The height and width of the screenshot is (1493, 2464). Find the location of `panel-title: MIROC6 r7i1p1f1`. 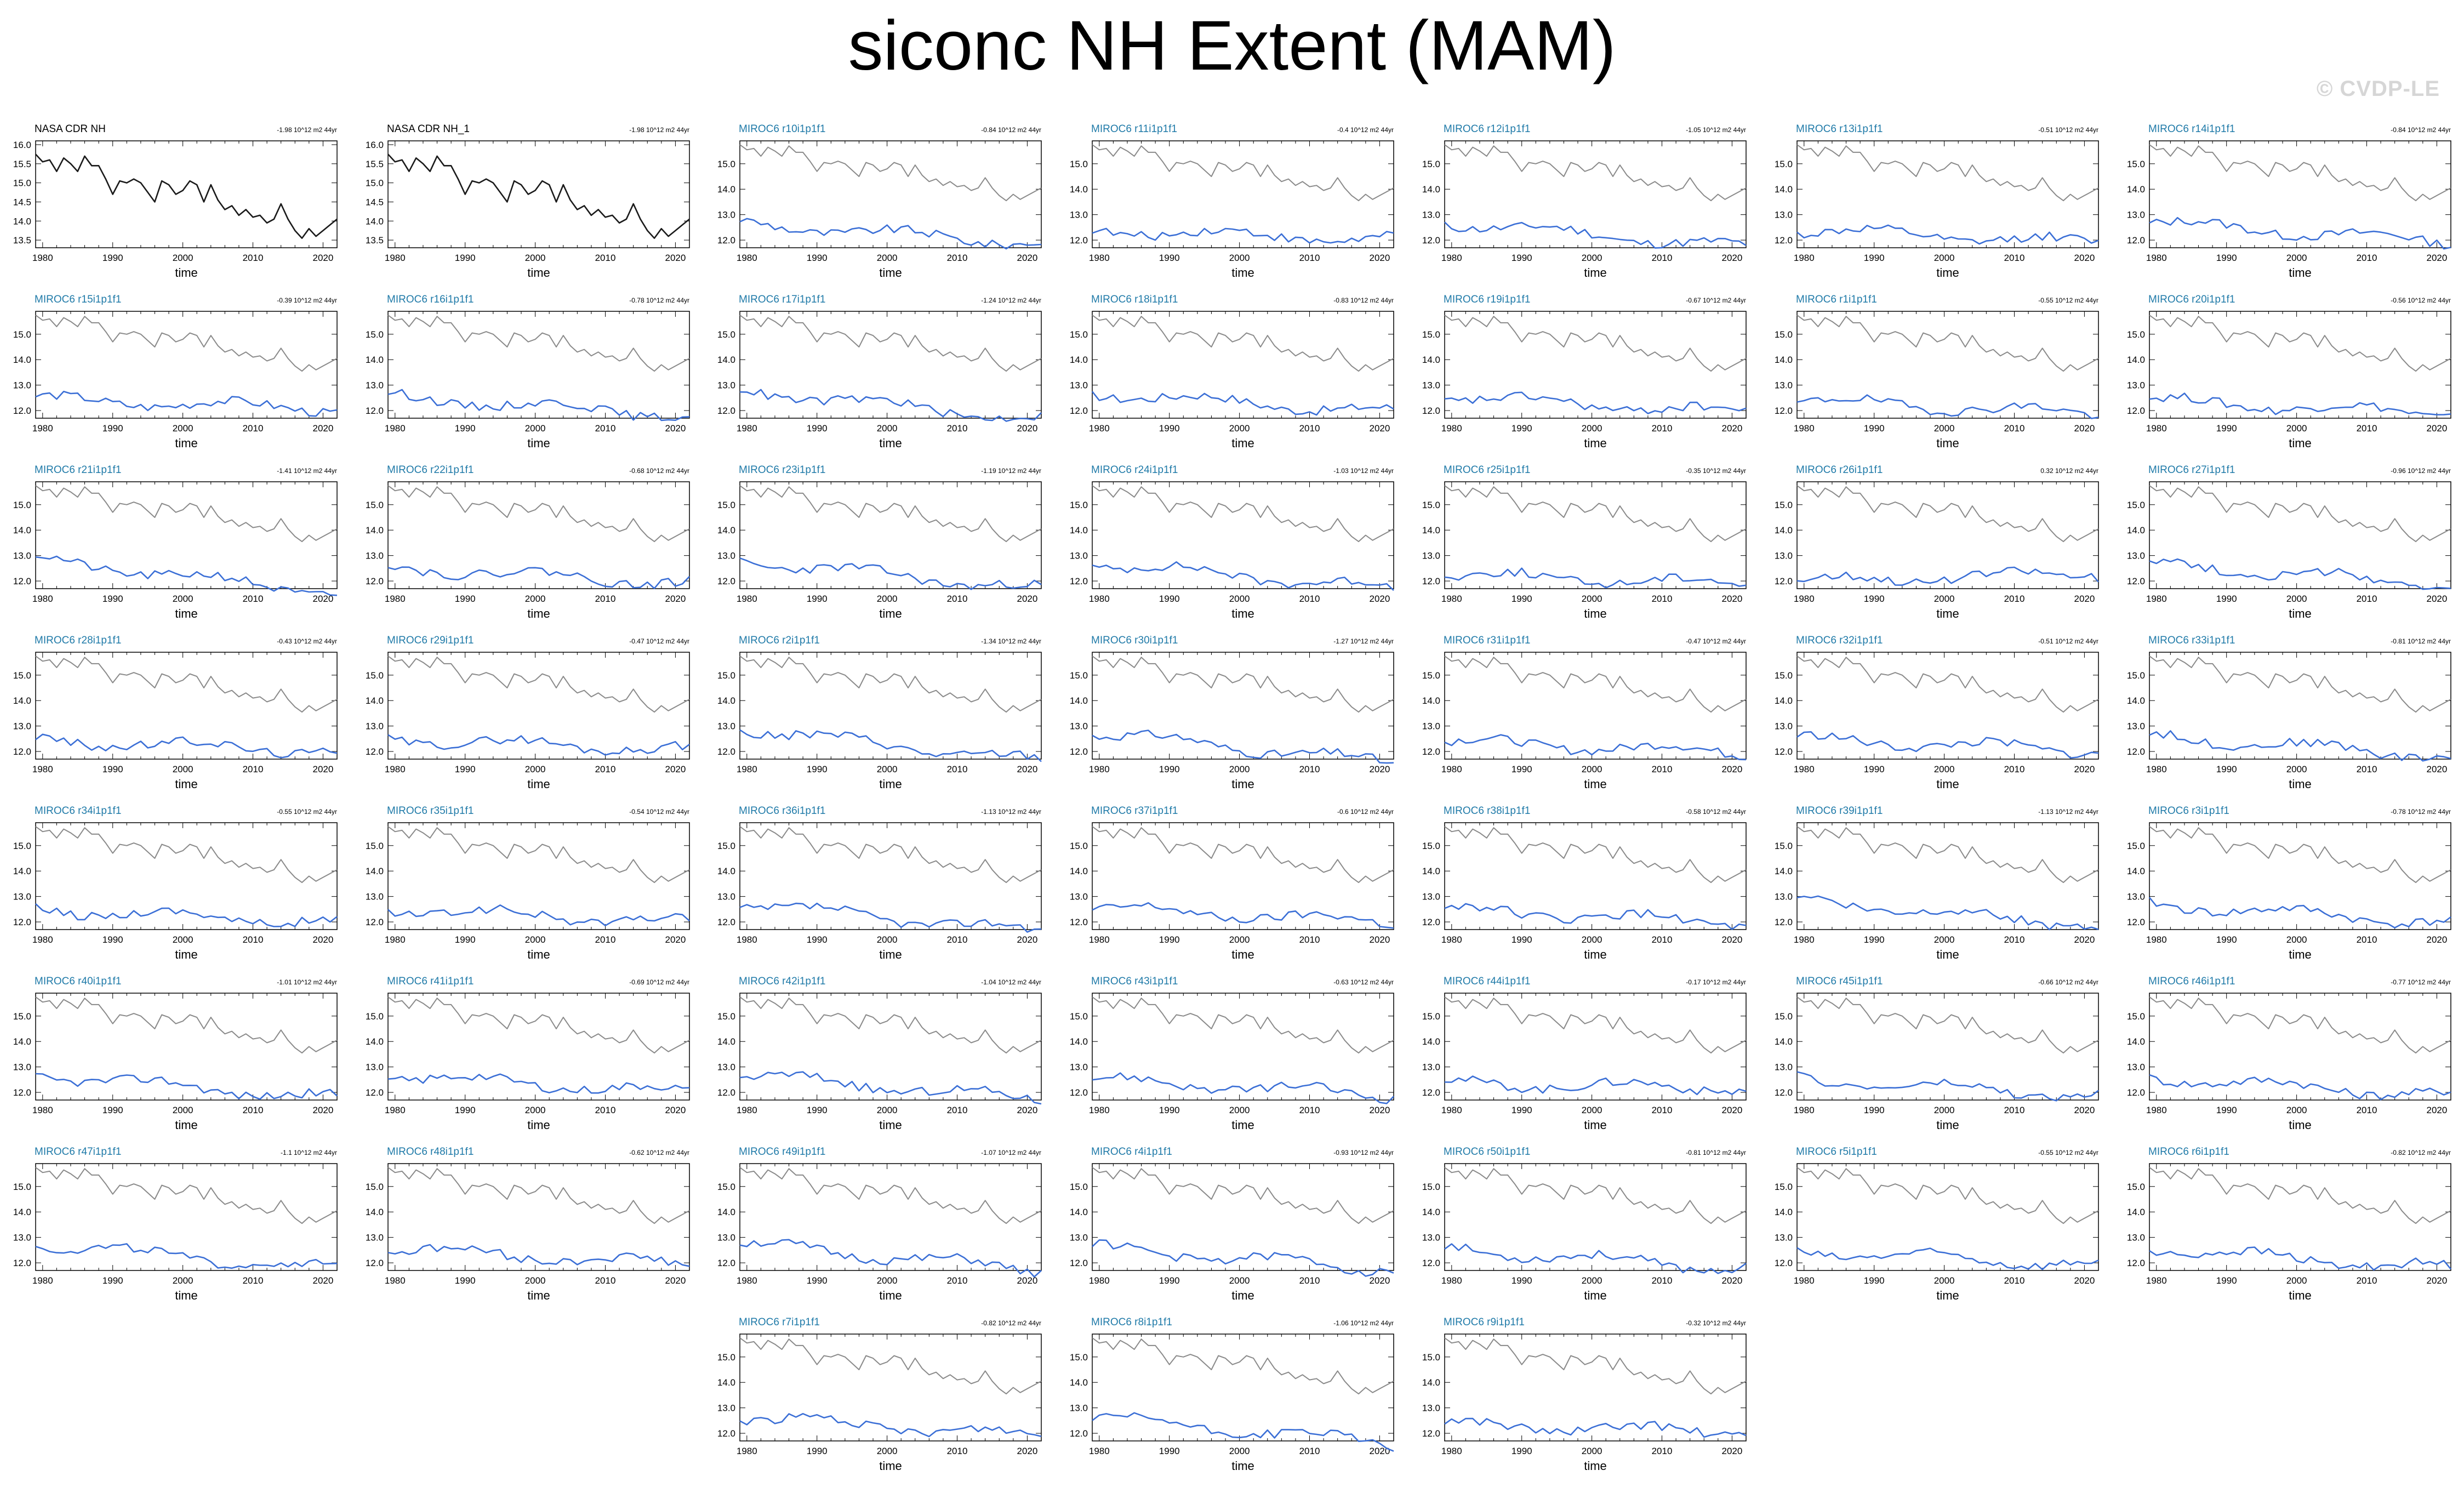

panel-title: MIROC6 r7i1p1f1 is located at coordinates (779, 1322).